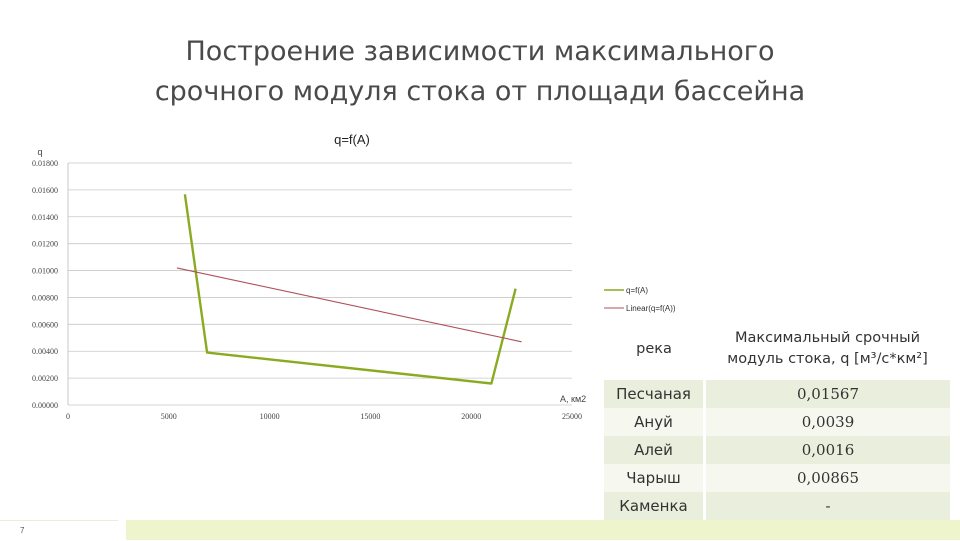 Image resolution: width=960 pixels, height=541 pixels. Describe the element at coordinates (352, 139) in the screenshot. I see `chart-title: q=f(A)` at that location.